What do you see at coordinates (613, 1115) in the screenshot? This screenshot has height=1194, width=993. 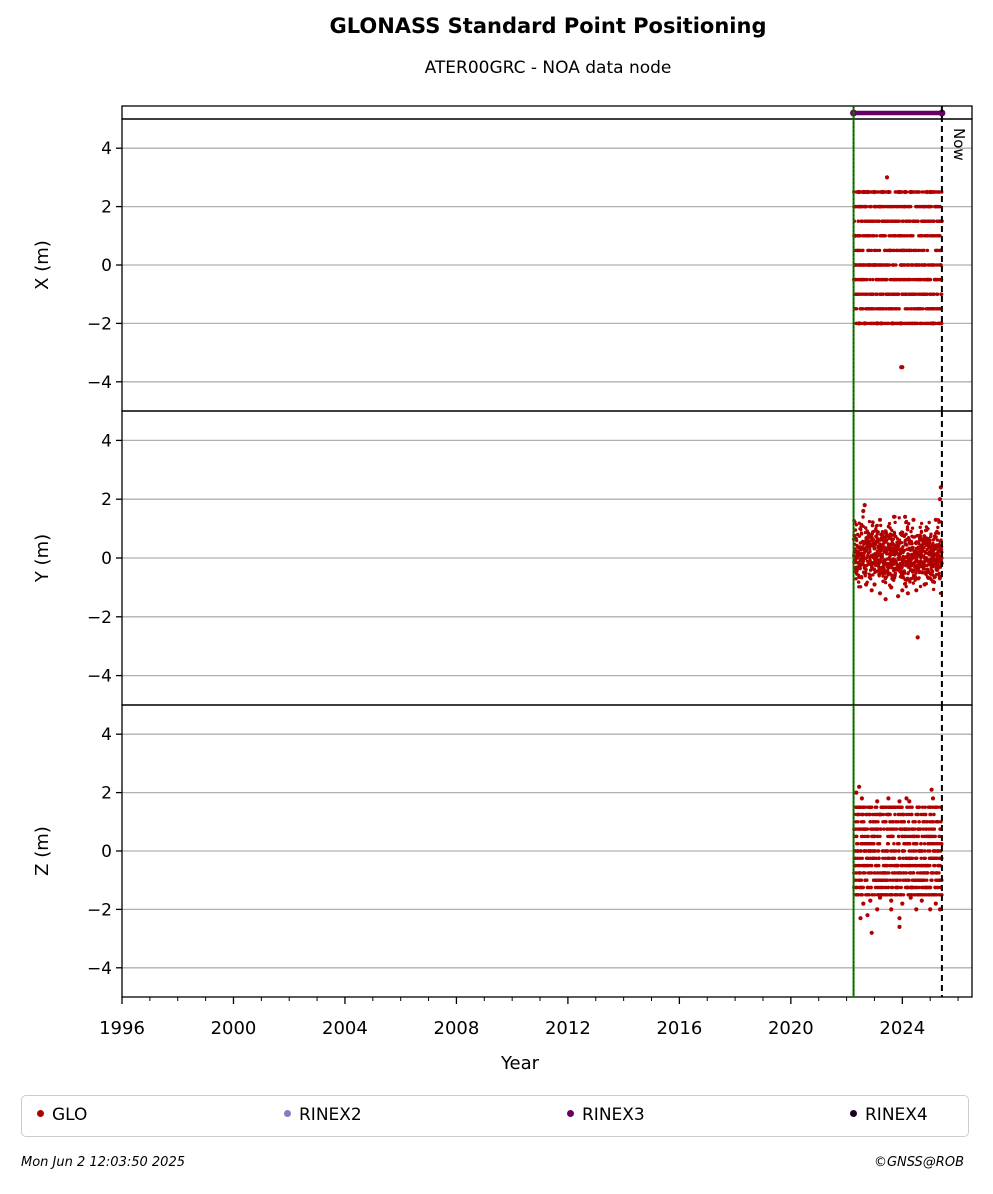 I see `legend-label-rinex3: RINEX3` at bounding box center [613, 1115].